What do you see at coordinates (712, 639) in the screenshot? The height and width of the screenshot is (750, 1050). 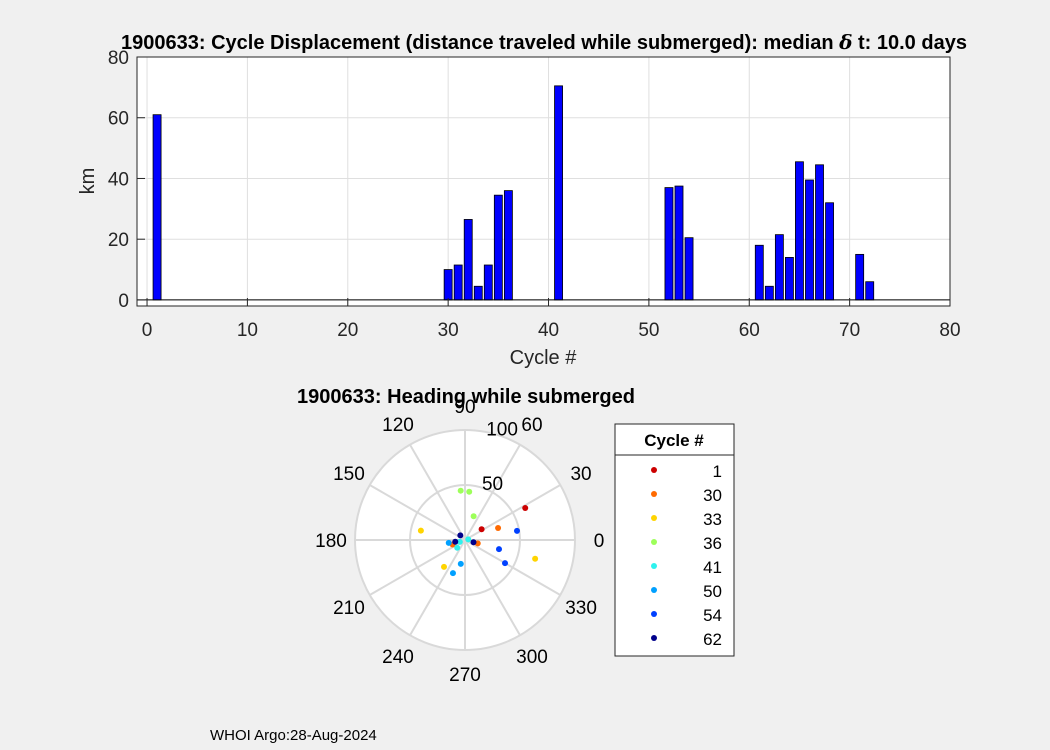 I see `legend-label: 62` at bounding box center [712, 639].